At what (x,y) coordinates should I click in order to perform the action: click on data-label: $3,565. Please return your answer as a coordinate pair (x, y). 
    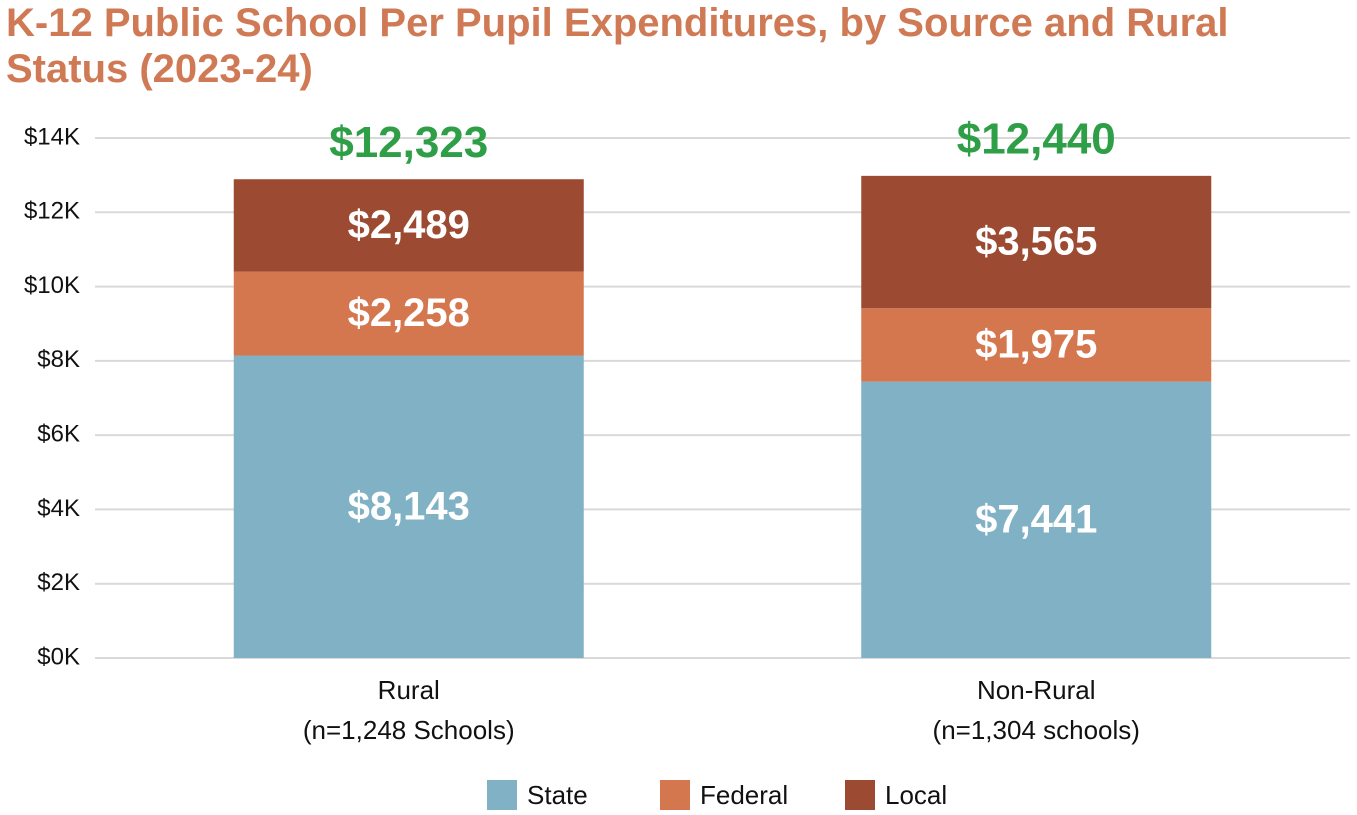
    Looking at the image, I should click on (1036, 242).